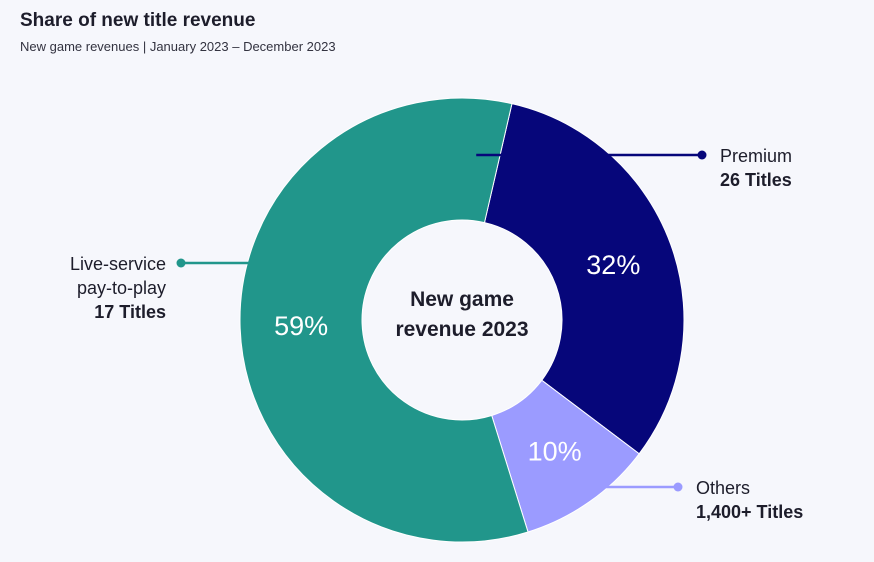 Image resolution: width=874 pixels, height=562 pixels. I want to click on leader-dot-premium, so click(702, 155).